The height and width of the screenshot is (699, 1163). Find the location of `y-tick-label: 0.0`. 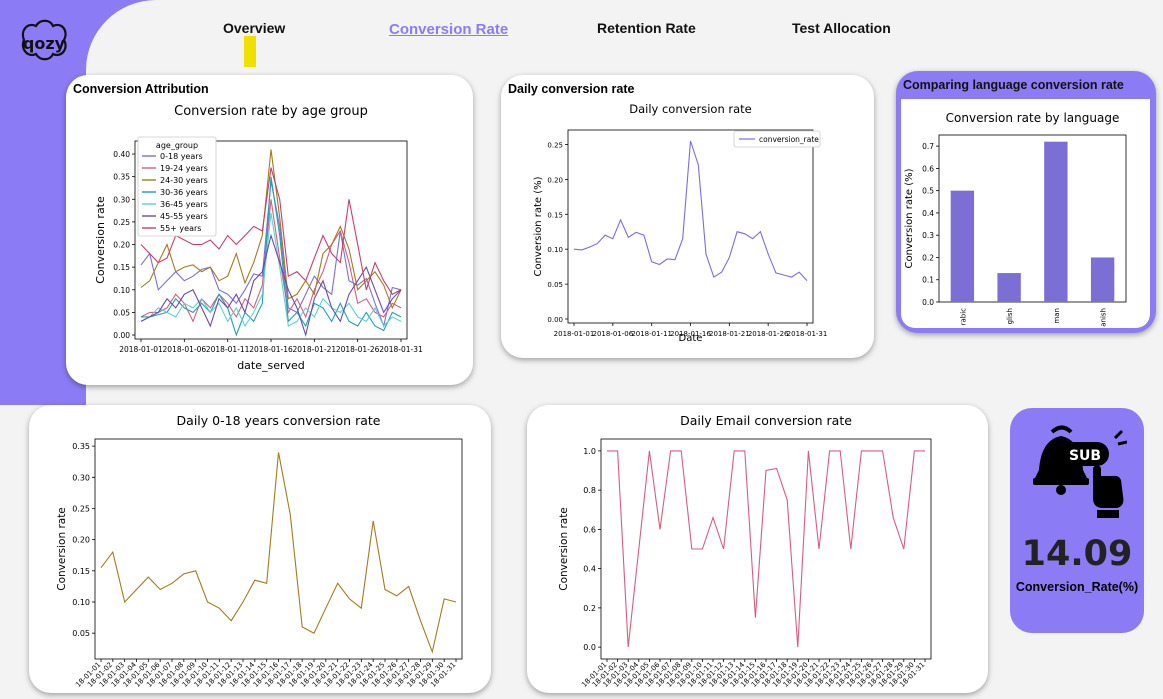

y-tick-label: 0.0 is located at coordinates (928, 302).